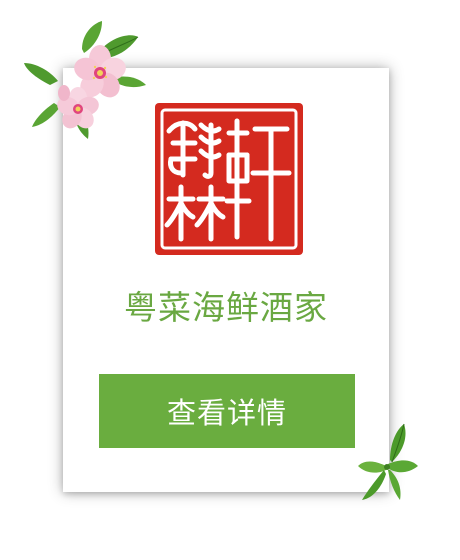 This screenshot has height=560, width=460. I want to click on restaurant-name: 粤菜海鲜酒家, so click(226, 307).